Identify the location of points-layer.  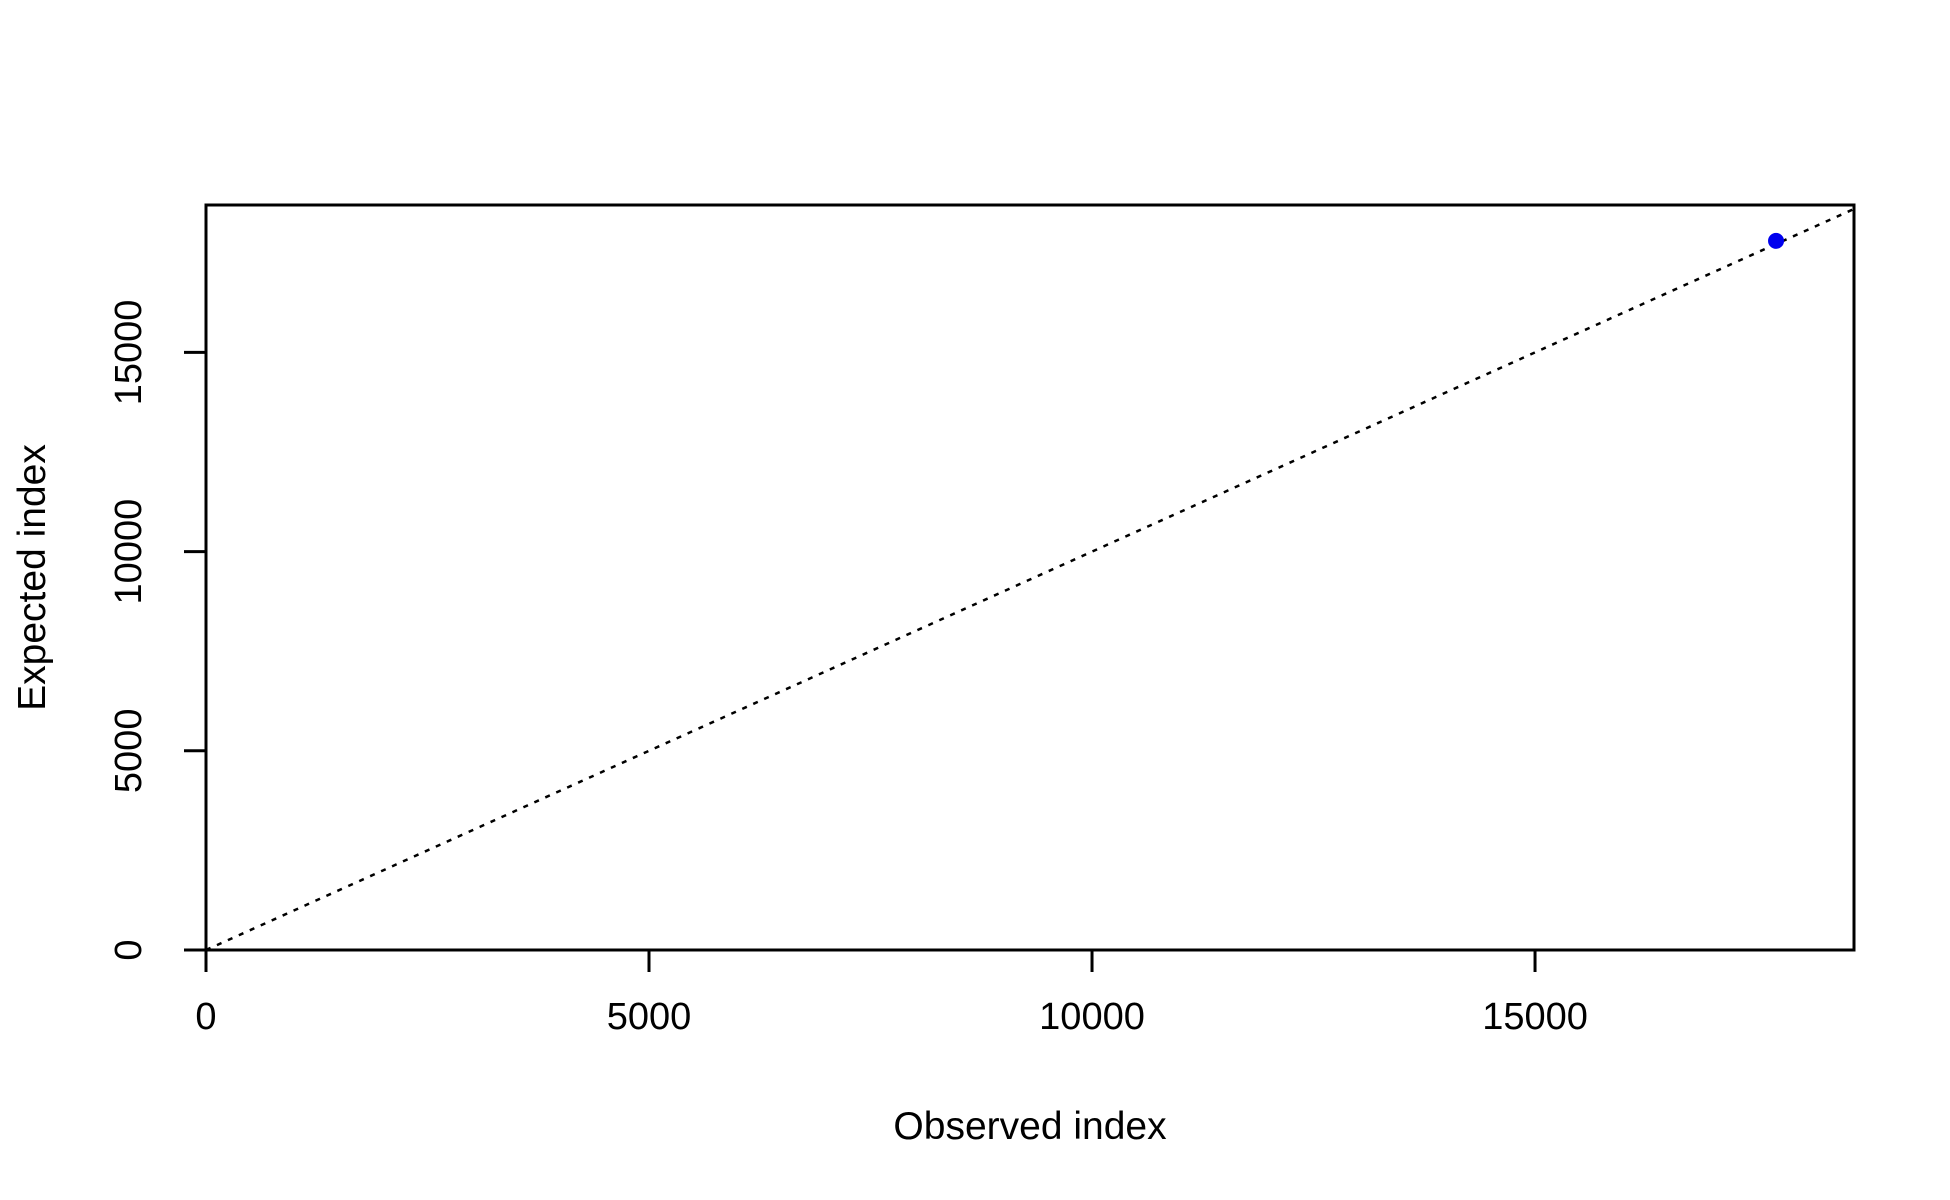
(1776, 240).